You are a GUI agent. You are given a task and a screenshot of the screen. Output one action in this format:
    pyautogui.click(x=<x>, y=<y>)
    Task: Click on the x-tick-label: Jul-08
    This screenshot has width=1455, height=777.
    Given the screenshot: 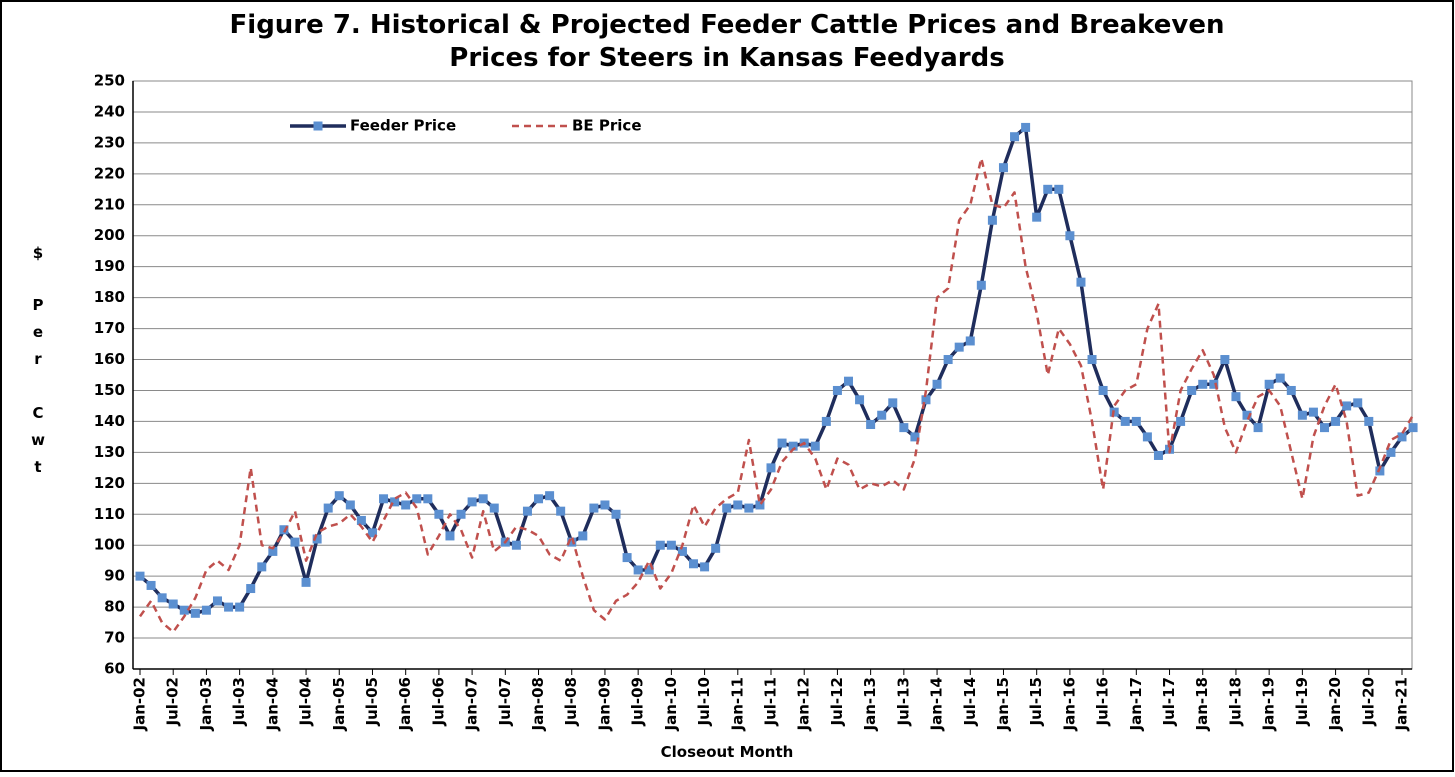 What is the action you would take?
    pyautogui.click(x=571, y=702)
    